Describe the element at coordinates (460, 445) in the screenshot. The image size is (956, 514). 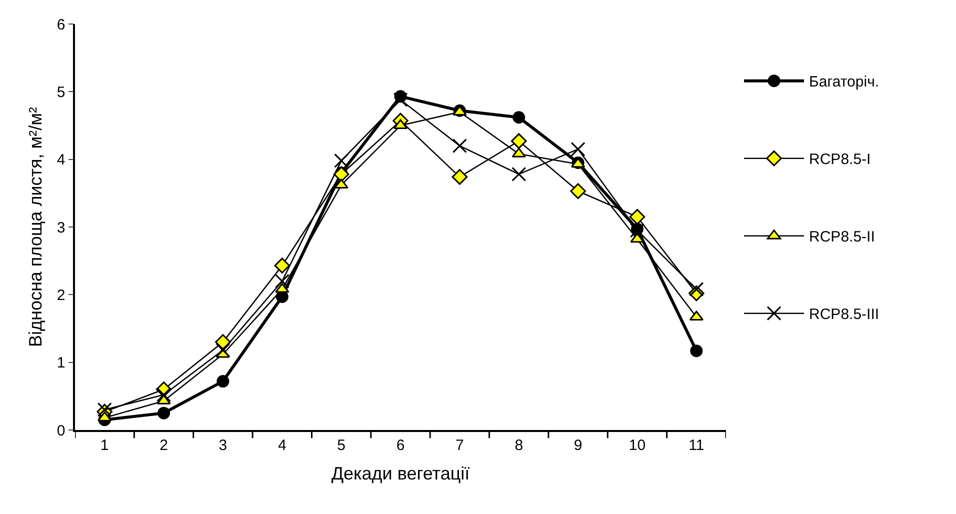
I see `x-tick-label: 7` at that location.